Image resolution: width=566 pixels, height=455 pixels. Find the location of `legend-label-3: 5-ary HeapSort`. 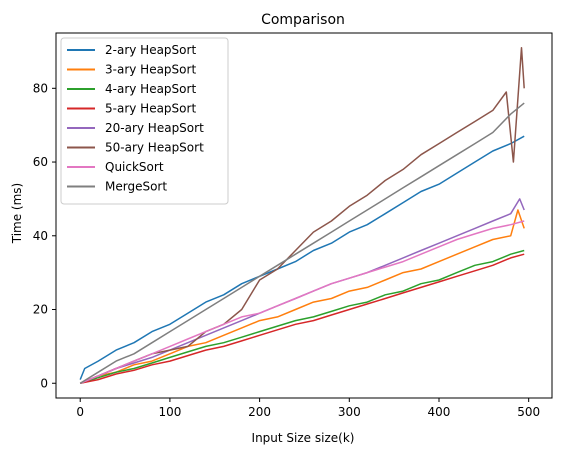

legend-label-3: 5-ary HeapSort is located at coordinates (150, 109).